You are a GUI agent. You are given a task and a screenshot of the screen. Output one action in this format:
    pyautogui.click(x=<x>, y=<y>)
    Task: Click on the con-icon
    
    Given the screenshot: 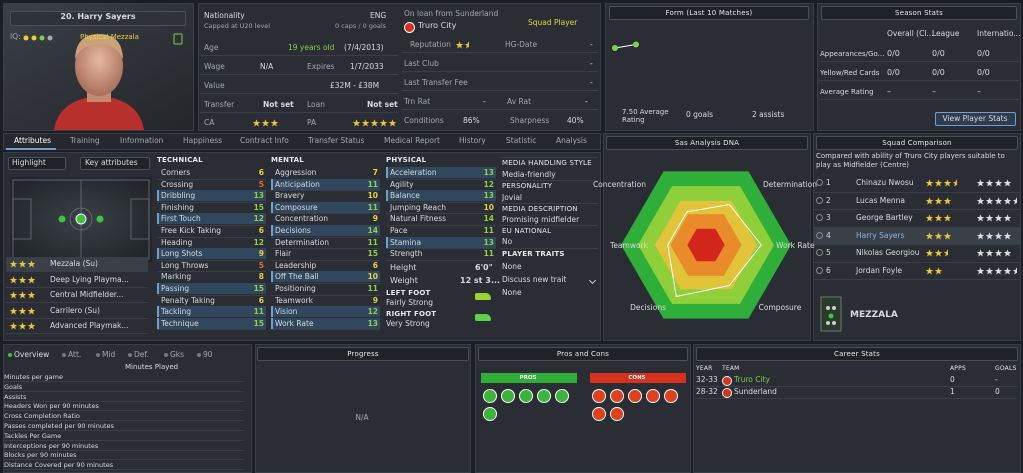 What is the action you would take?
    pyautogui.click(x=599, y=414)
    